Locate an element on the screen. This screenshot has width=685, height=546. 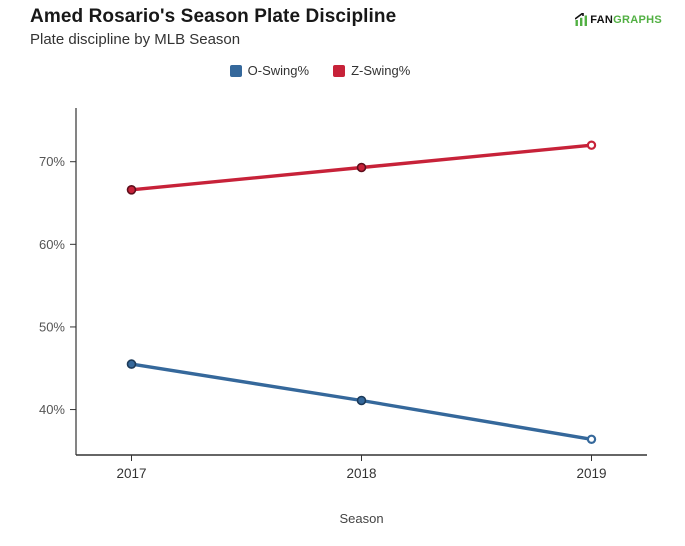
data-point-o-swing--2017 is located at coordinates (131, 364).